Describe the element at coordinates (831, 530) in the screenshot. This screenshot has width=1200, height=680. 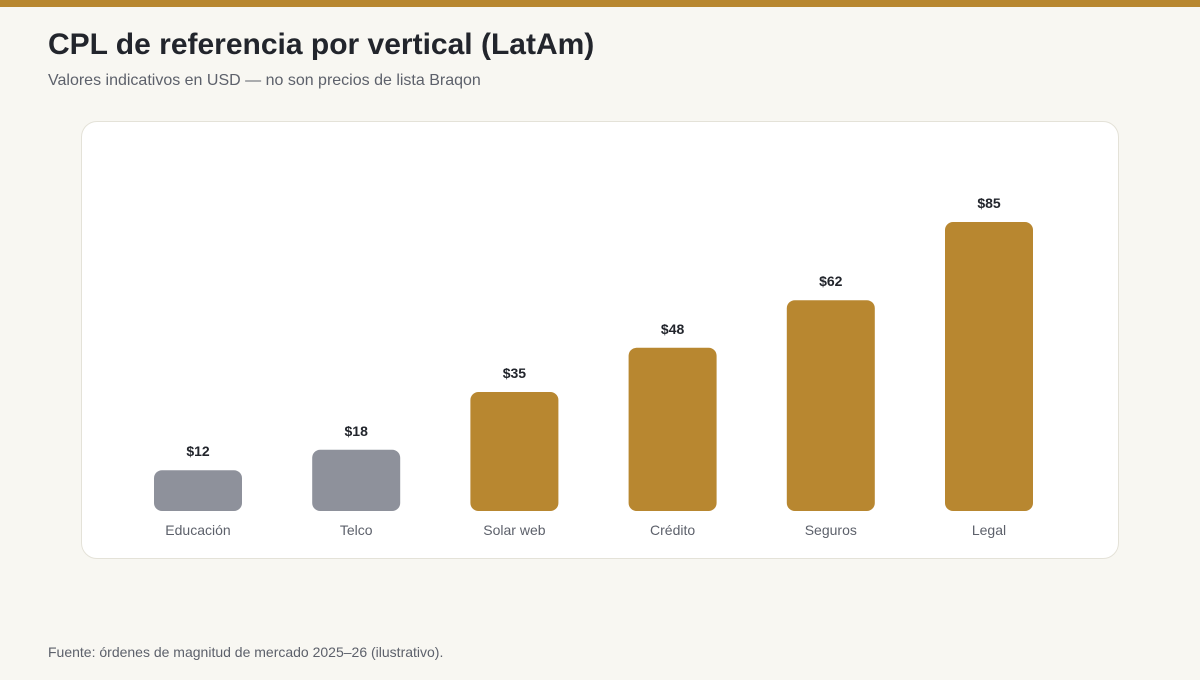
I see `category-label: Seguros` at that location.